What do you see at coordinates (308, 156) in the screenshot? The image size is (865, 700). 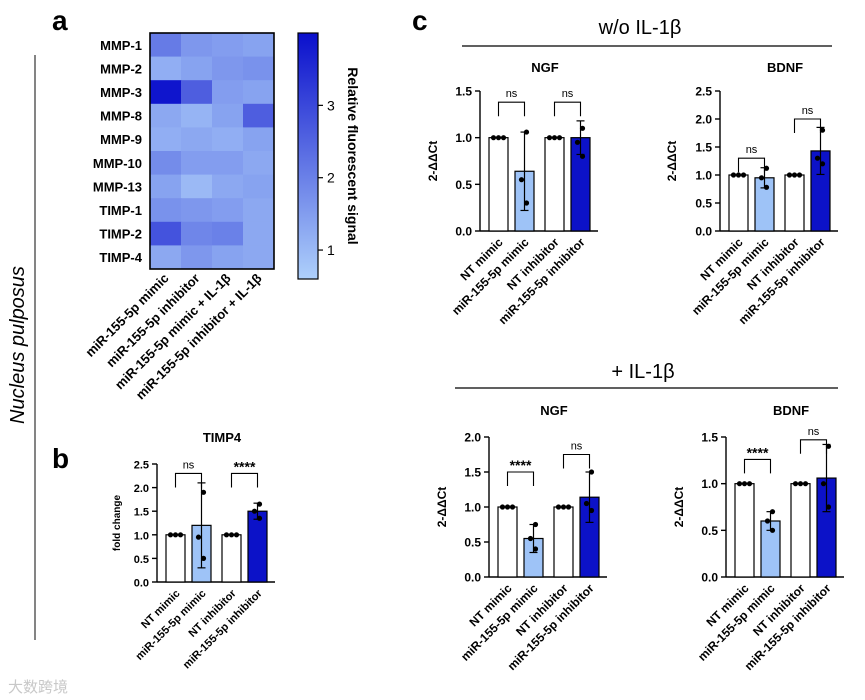 I see `colorbar` at bounding box center [308, 156].